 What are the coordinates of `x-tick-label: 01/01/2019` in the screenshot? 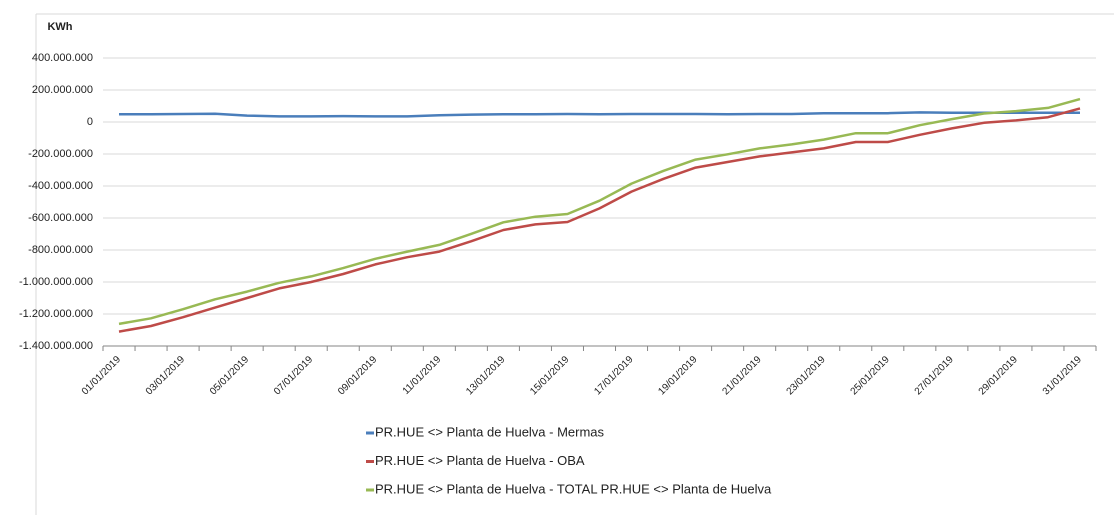 It's located at (101, 375).